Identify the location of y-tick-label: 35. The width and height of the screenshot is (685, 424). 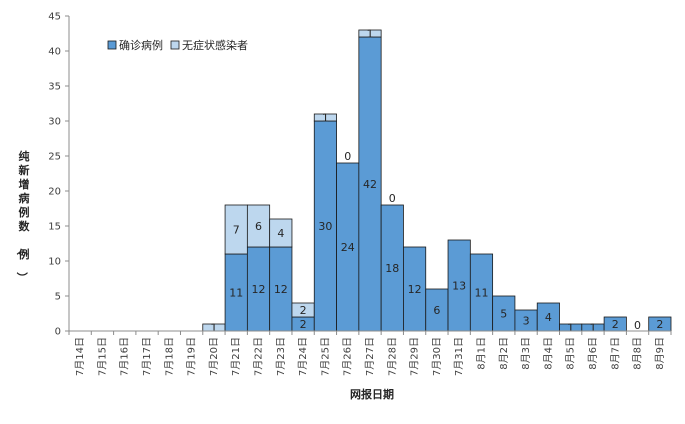
(54, 87).